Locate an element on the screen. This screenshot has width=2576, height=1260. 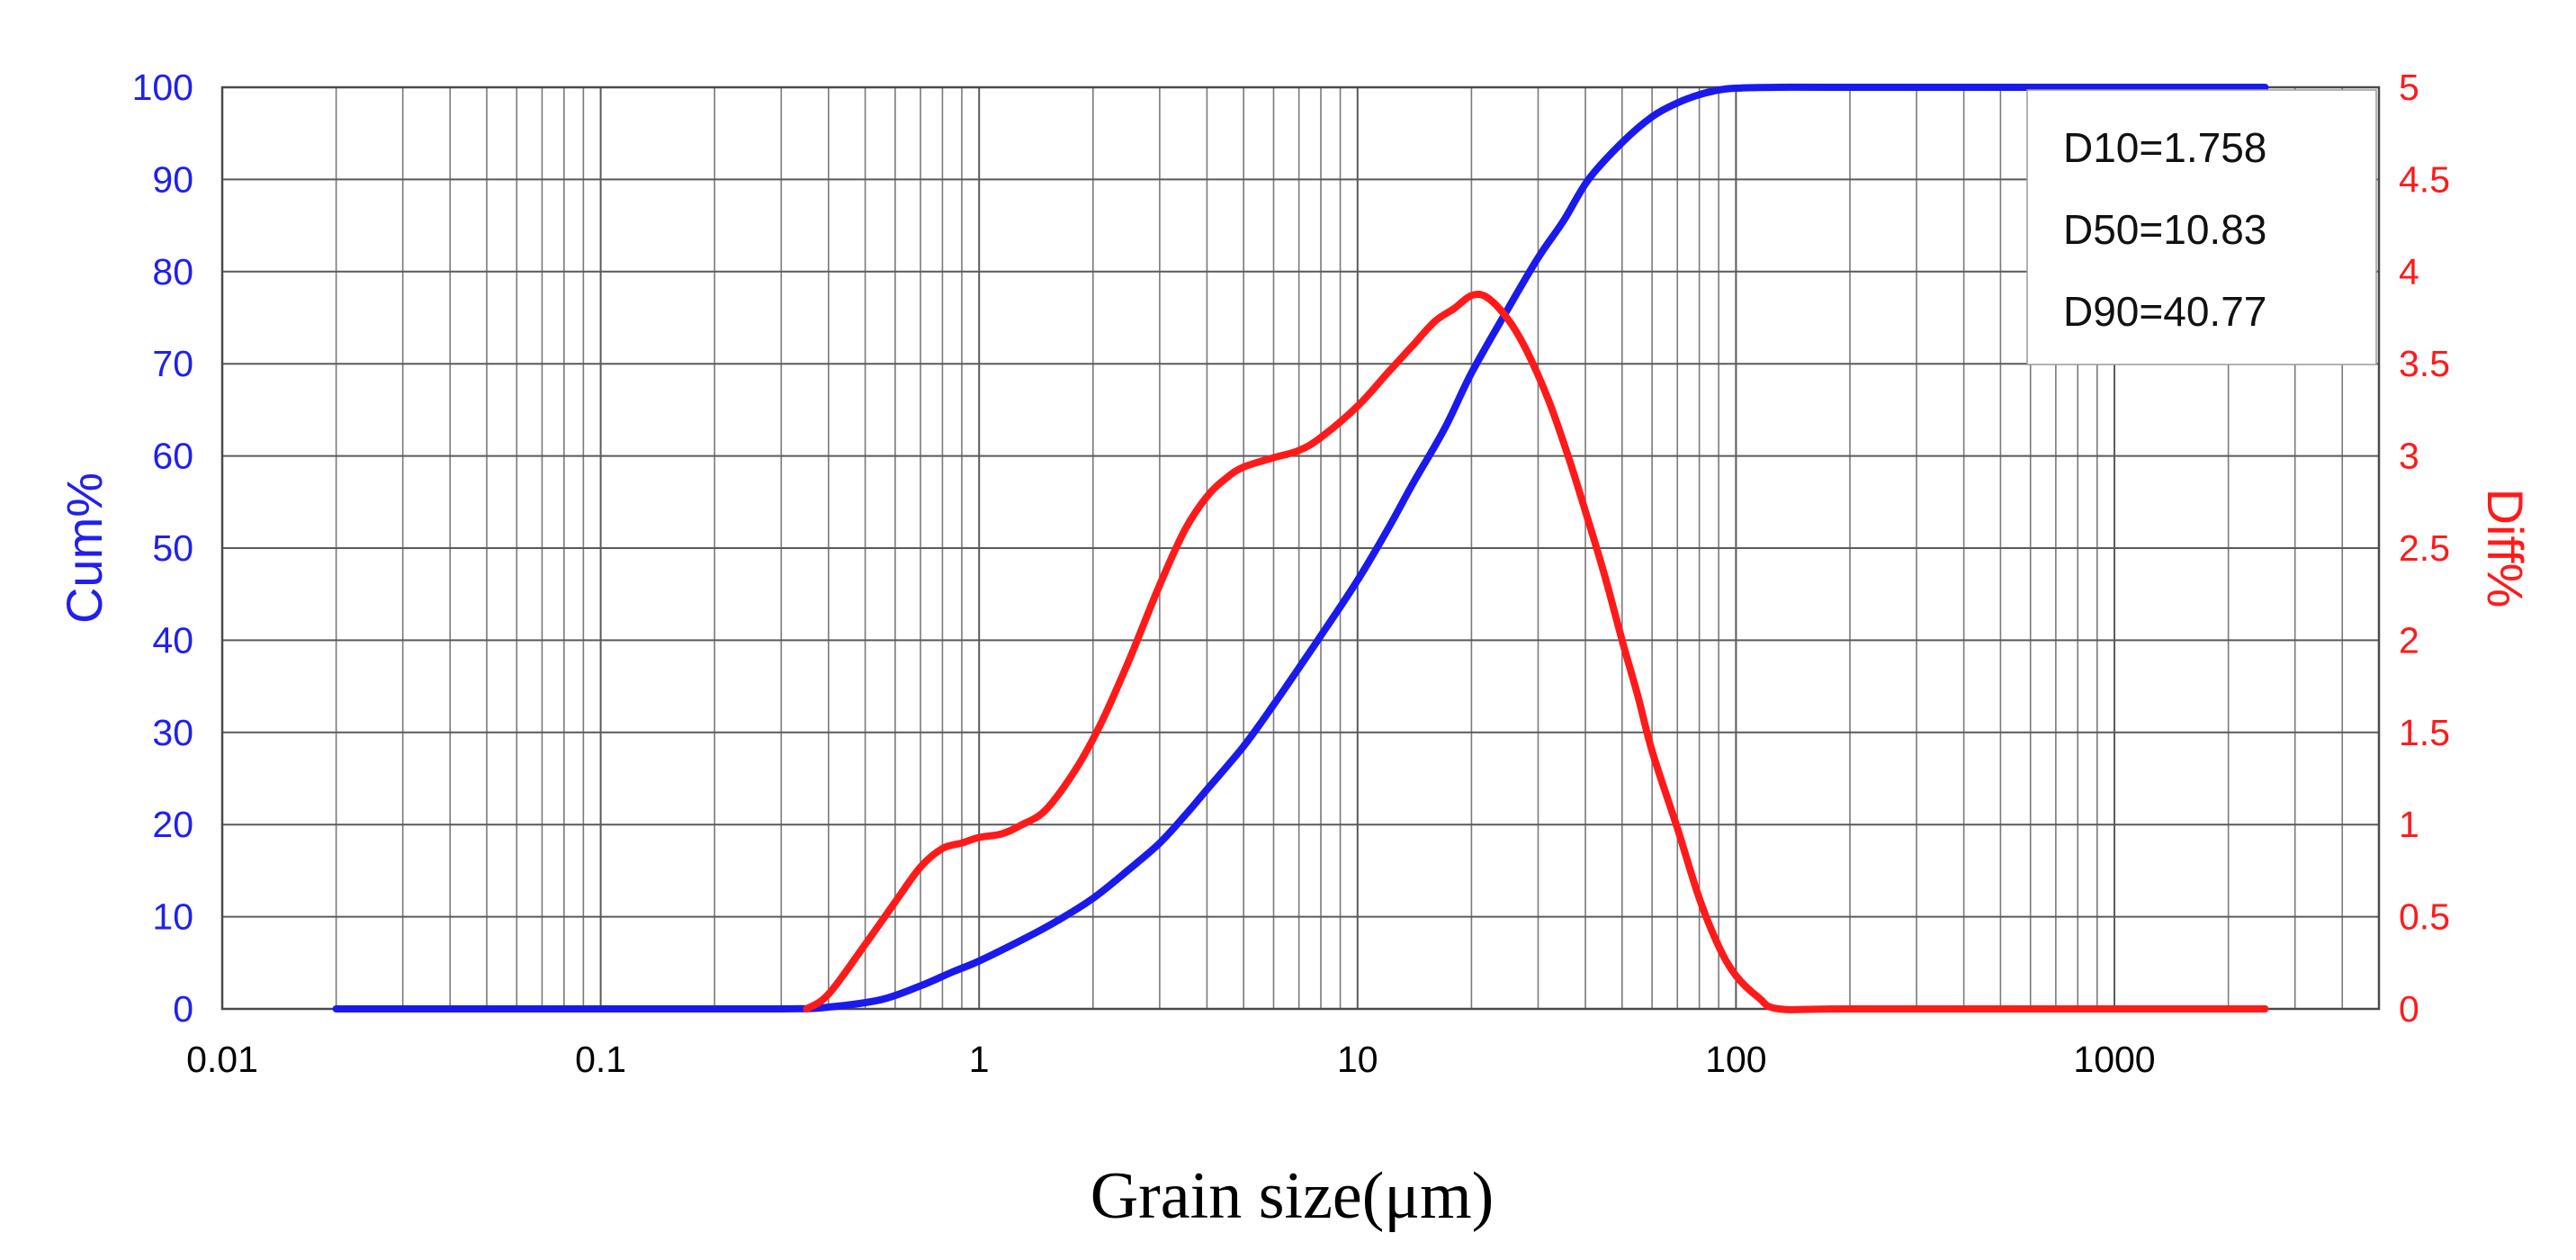
x-tick-label: 1 is located at coordinates (980, 1059).